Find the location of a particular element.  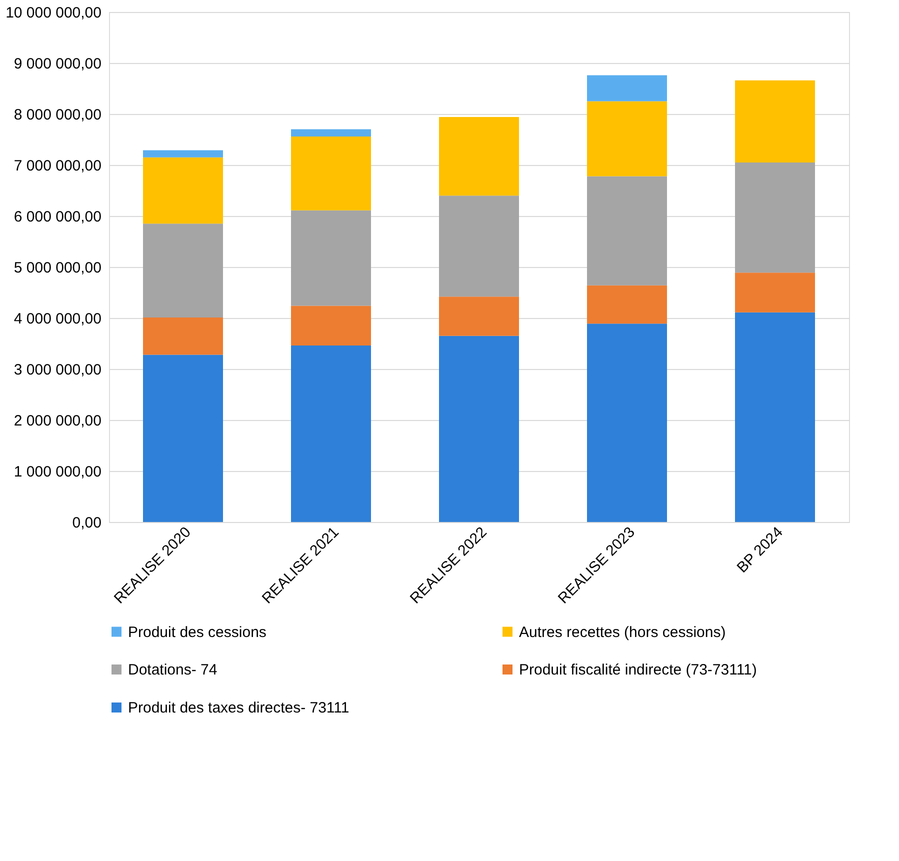

y-tick-label: 4 000 000,00 is located at coordinates (58, 319).